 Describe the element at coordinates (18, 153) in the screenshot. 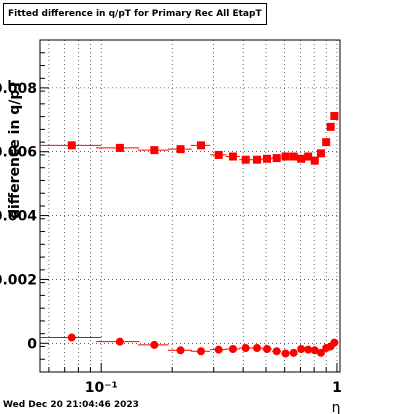

I see `y-tick-label: 0.006` at that location.